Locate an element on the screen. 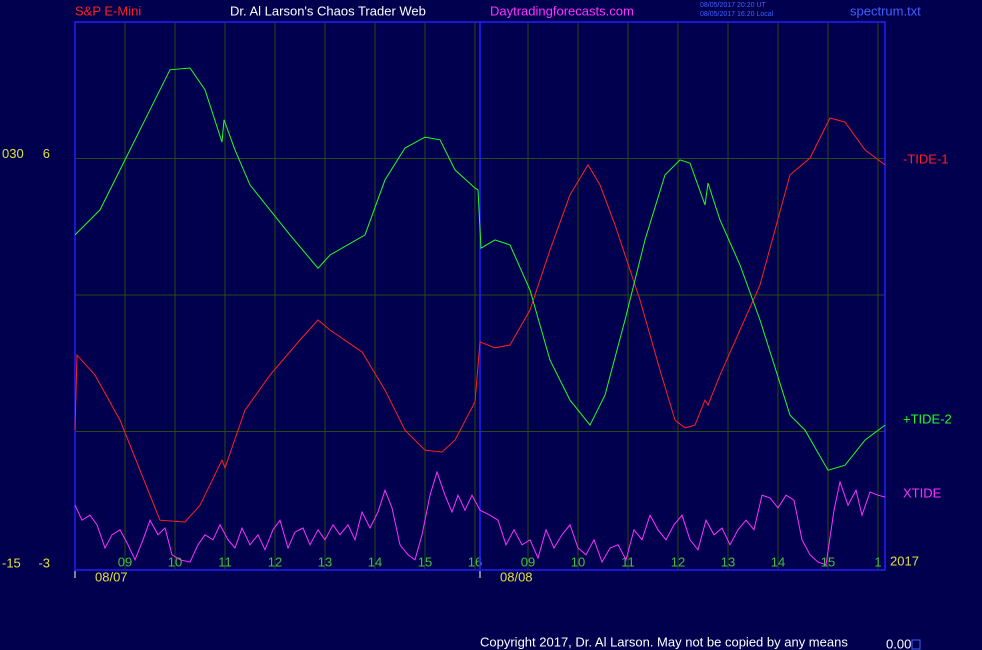  subtitle: S&P E-Mini is located at coordinates (108, 10).